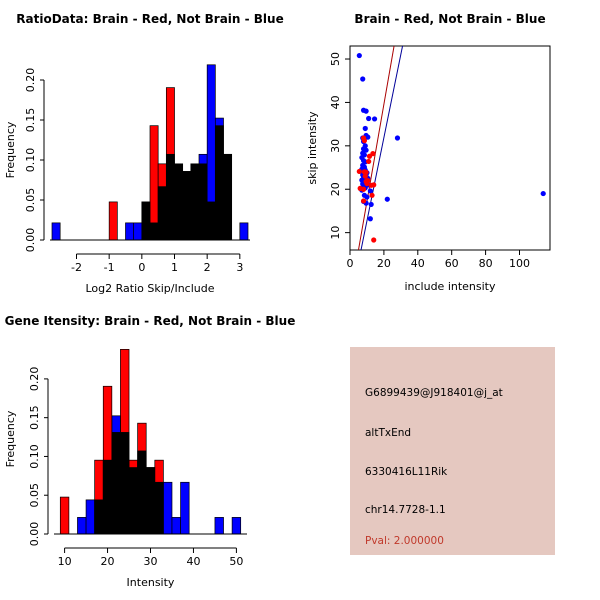 Image resolution: width=600 pixels, height=600 pixels. What do you see at coordinates (10, 438) in the screenshot?
I see `gene_hist-y-axis-label: Frequency` at bounding box center [10, 438].